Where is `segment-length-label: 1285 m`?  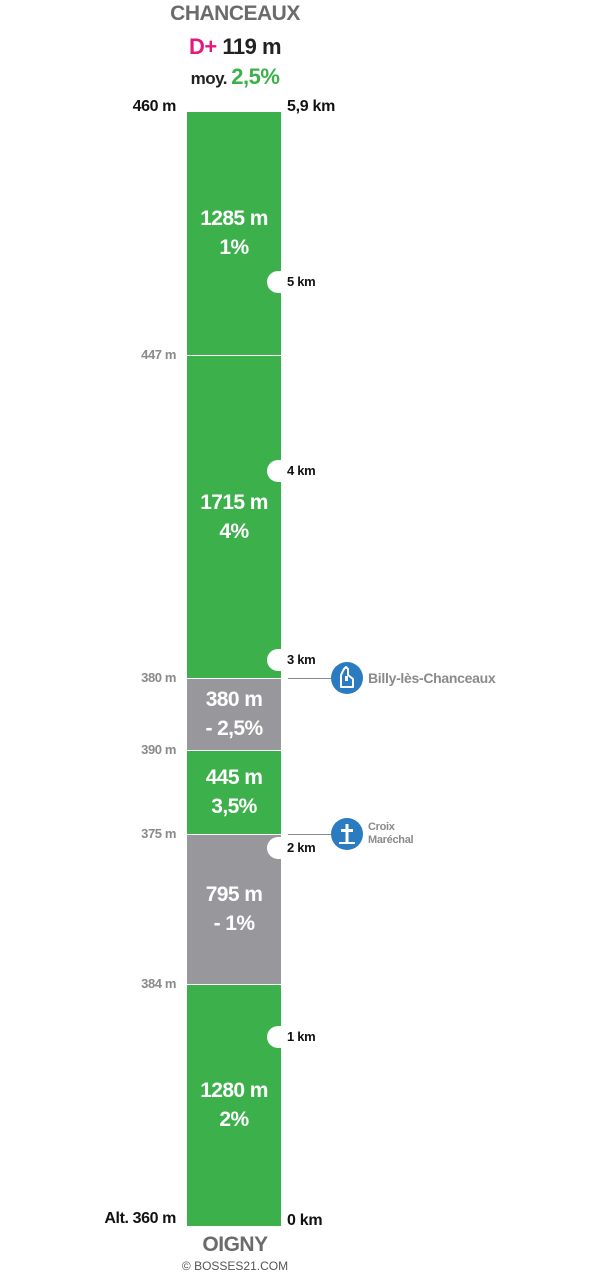 segment-length-label: 1285 m is located at coordinates (234, 219).